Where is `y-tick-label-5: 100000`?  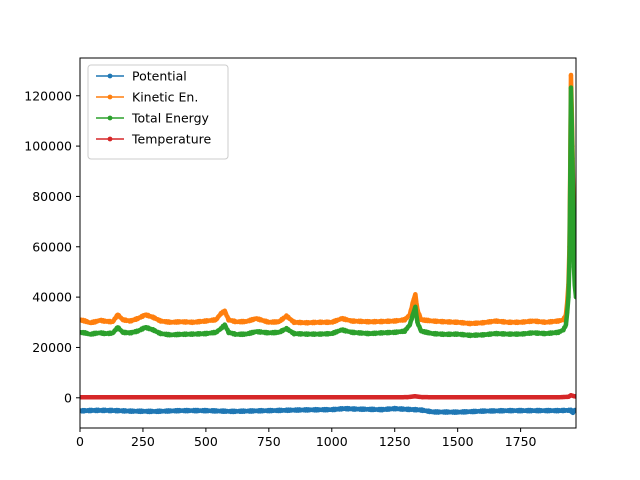
y-tick-label-5: 100000 is located at coordinates (48, 146).